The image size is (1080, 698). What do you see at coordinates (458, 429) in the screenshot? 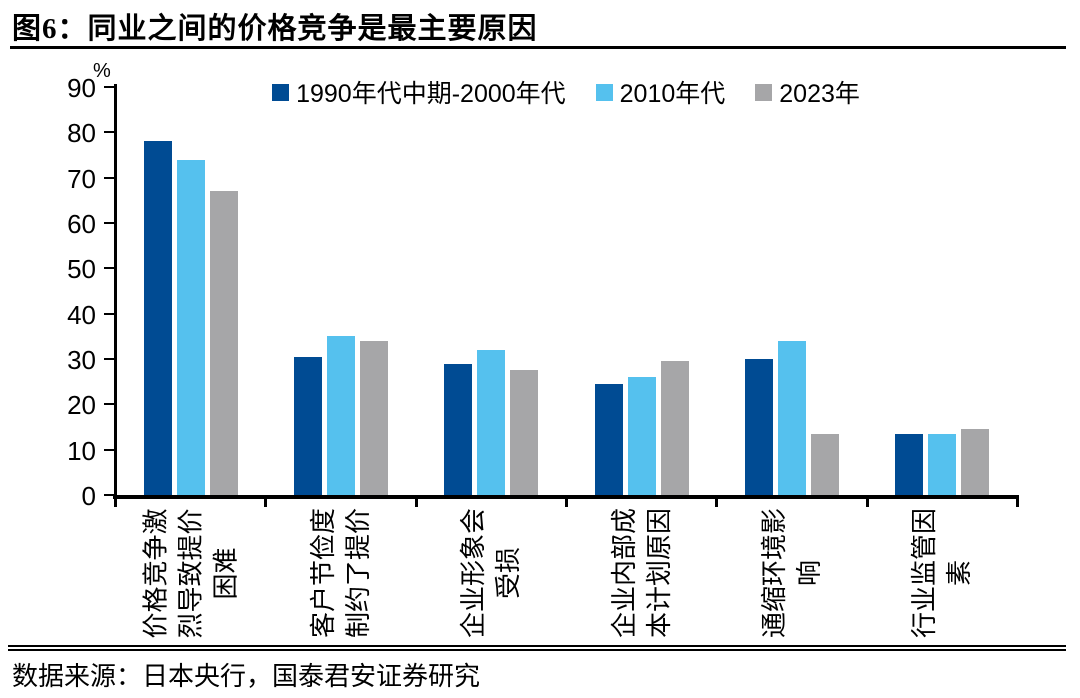
I see `bar-series0-cat2` at bounding box center [458, 429].